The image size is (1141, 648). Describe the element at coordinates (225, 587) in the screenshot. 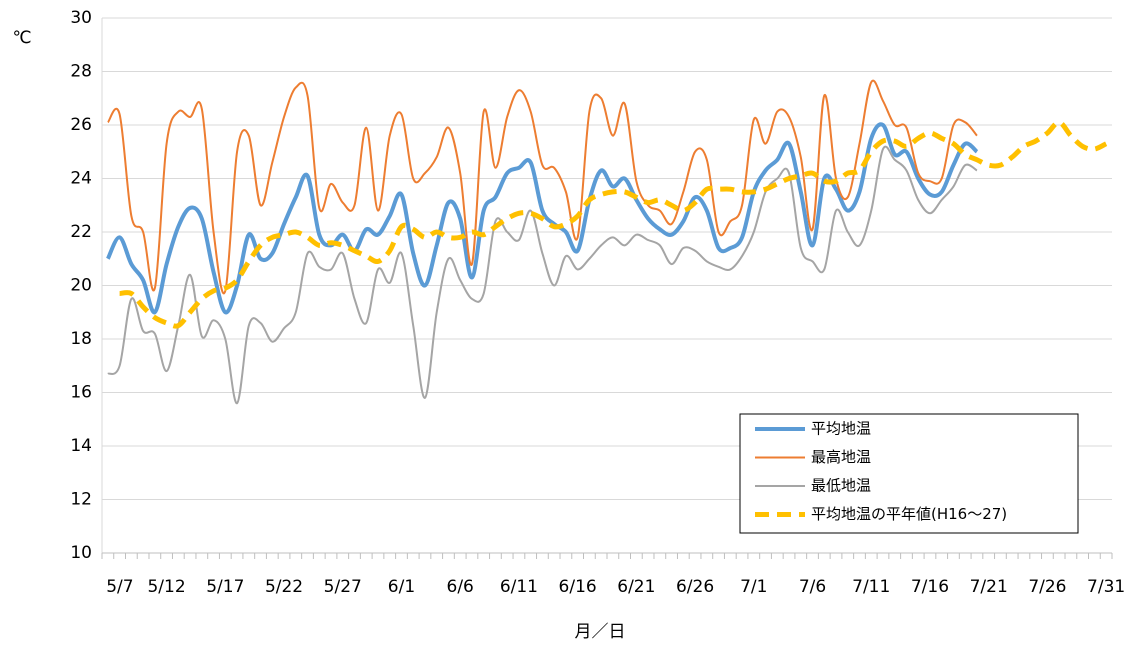

I see `x-tick-label: 5/17` at that location.